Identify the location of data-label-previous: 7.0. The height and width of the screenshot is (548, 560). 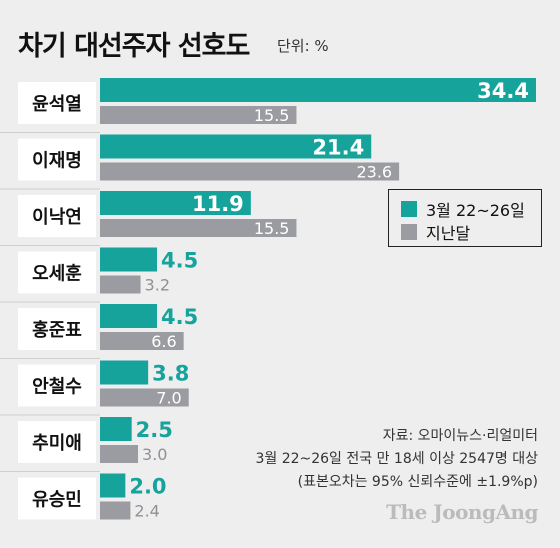
(168, 398).